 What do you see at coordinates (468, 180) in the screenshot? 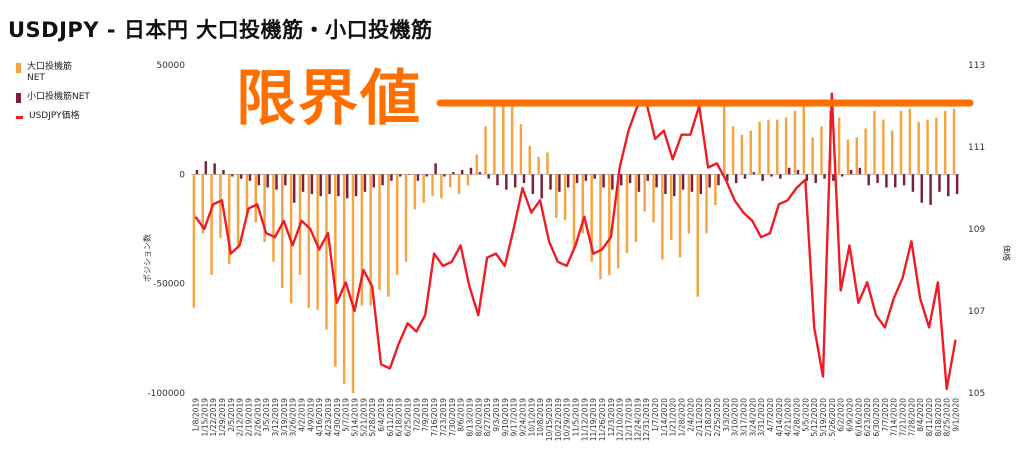
I see `bar-large-8-13-2019` at bounding box center [468, 180].